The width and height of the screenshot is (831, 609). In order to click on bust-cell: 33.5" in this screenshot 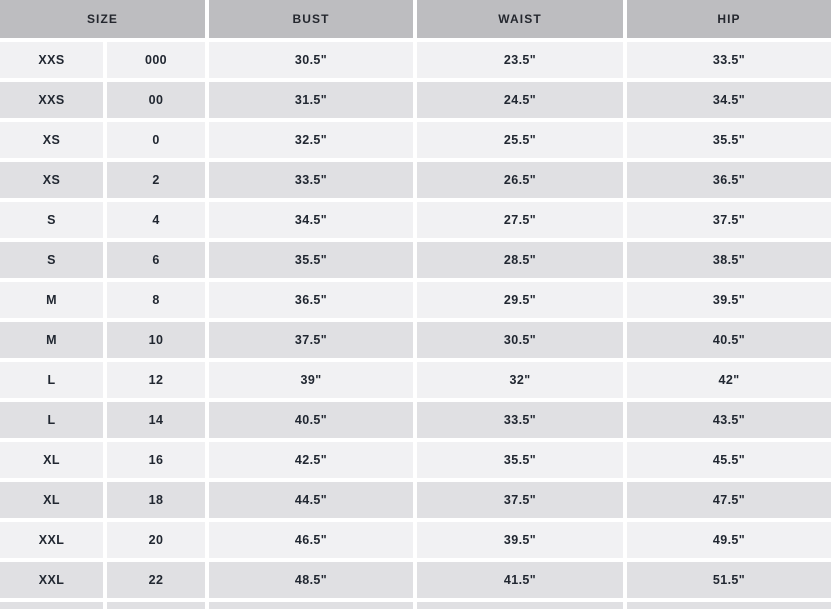, I will do `click(311, 180)`.